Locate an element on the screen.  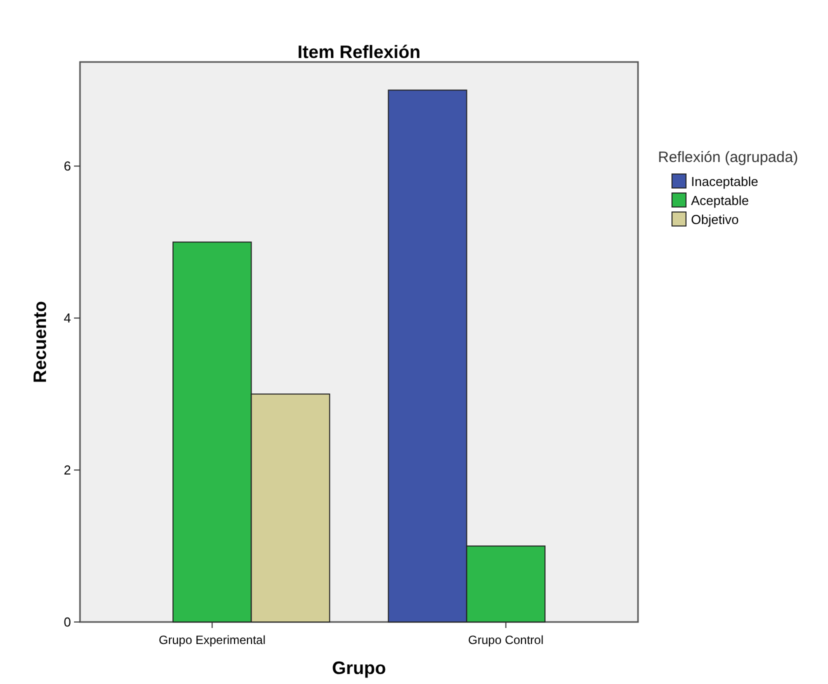
chart-title: Item Reflexión is located at coordinates (359, 52).